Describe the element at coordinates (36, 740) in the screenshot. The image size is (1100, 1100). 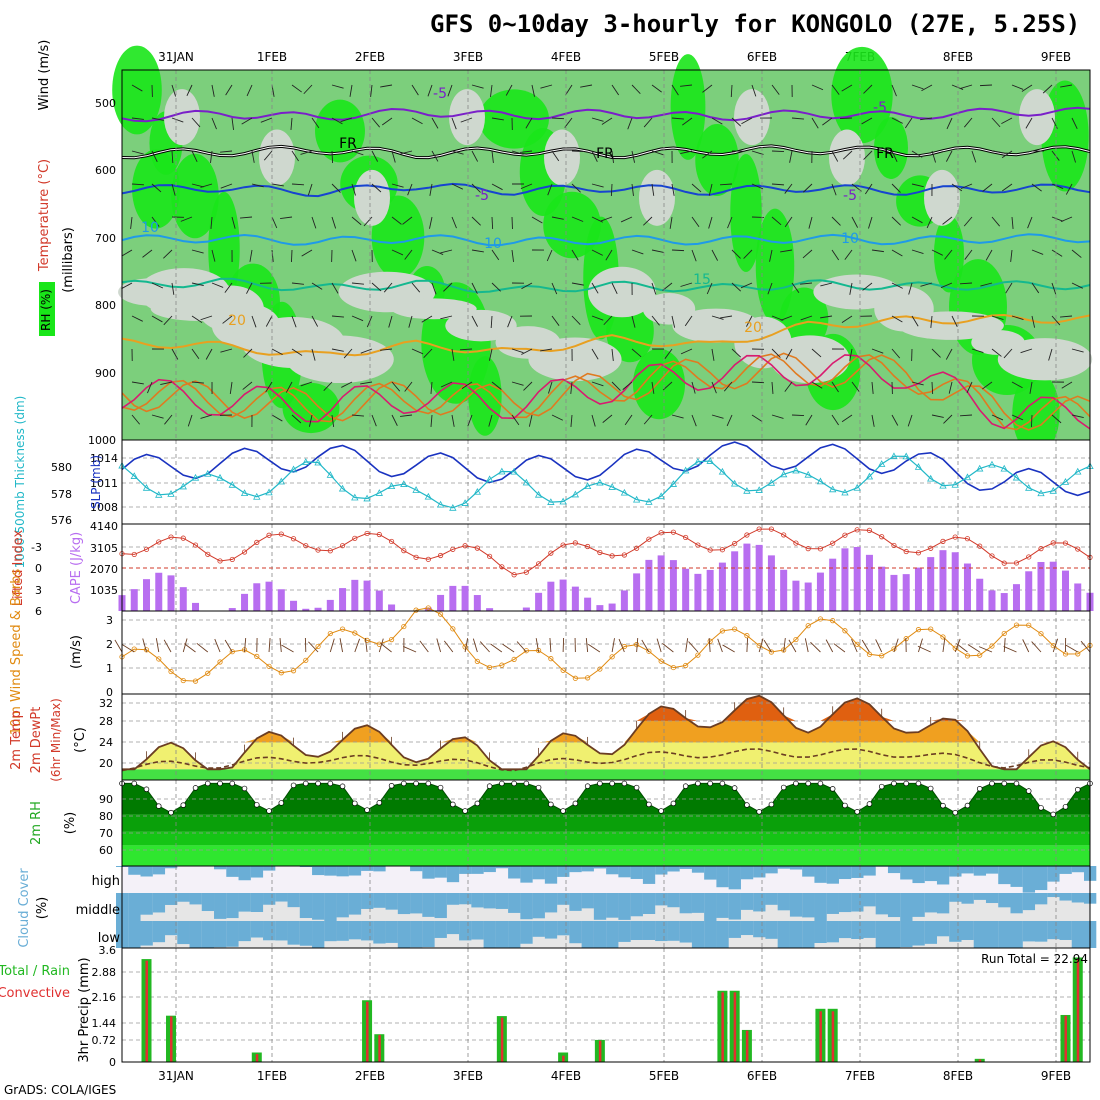
I see `dewpoint-label: 2m DewPt` at that location.